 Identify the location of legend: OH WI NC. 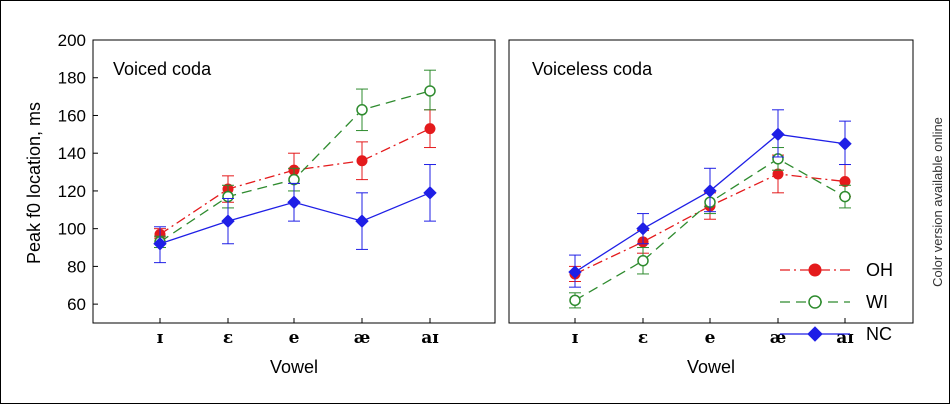
(836, 302).